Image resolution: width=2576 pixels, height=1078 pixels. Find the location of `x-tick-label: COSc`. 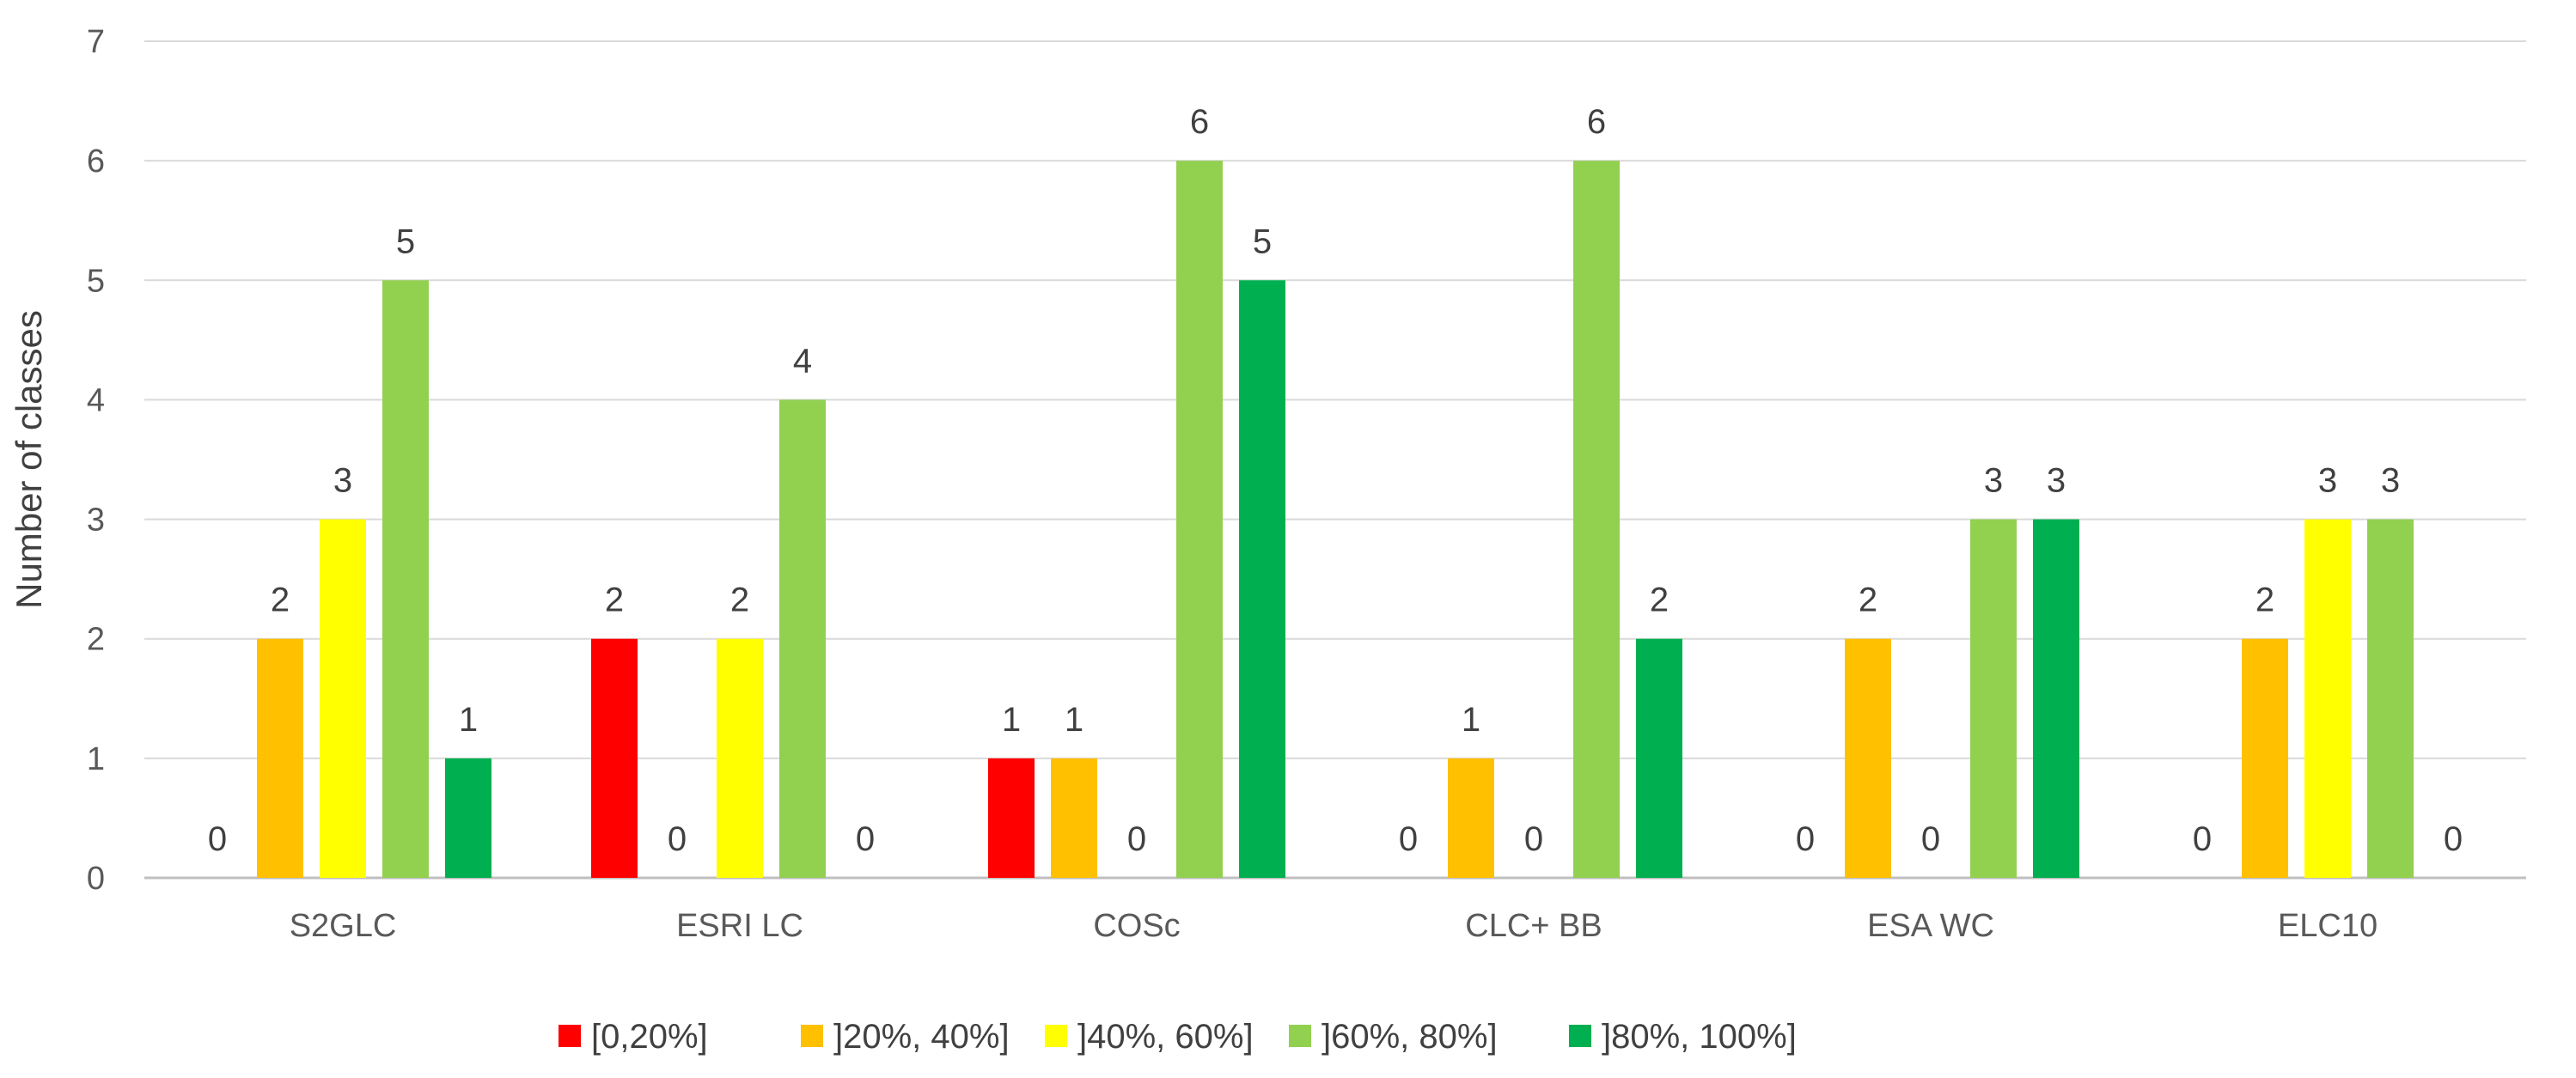

x-tick-label: COSc is located at coordinates (1136, 926).